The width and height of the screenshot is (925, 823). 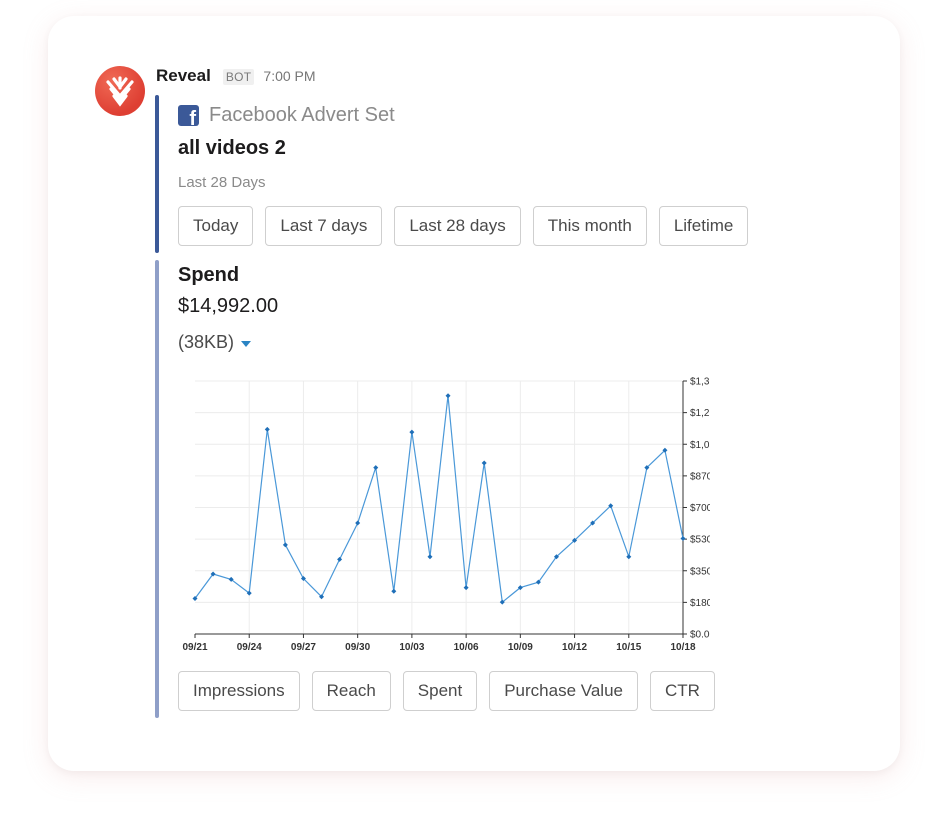 I want to click on y-tick-label: $1,220.00, so click(x=700, y=413).